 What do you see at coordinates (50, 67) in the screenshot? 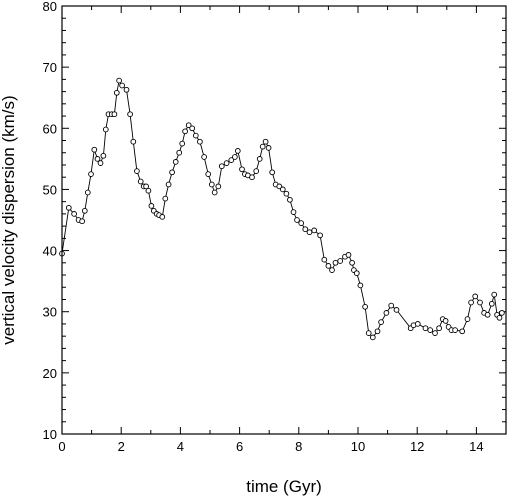
I see `y-tick-label: 70` at bounding box center [50, 67].